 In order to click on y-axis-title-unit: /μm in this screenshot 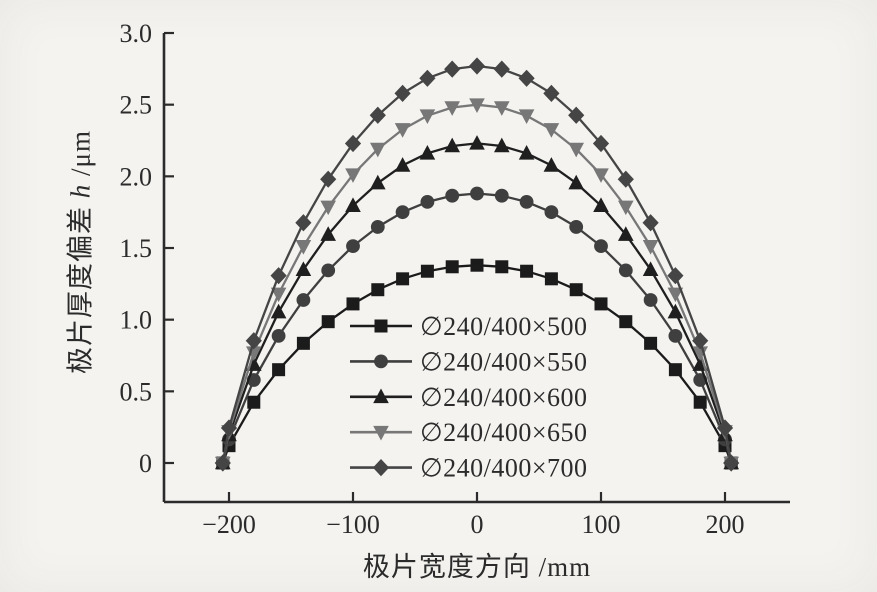, I will do `click(80, 157)`.